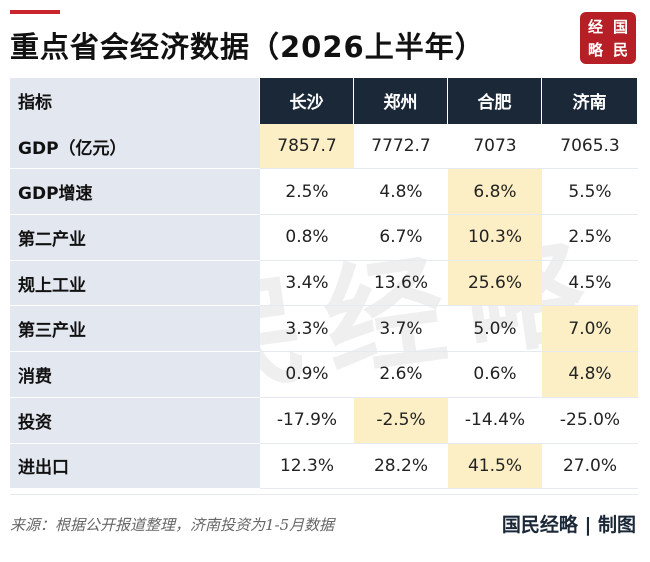 The height and width of the screenshot is (562, 650). I want to click on table-cell: -14.4%, so click(495, 421).